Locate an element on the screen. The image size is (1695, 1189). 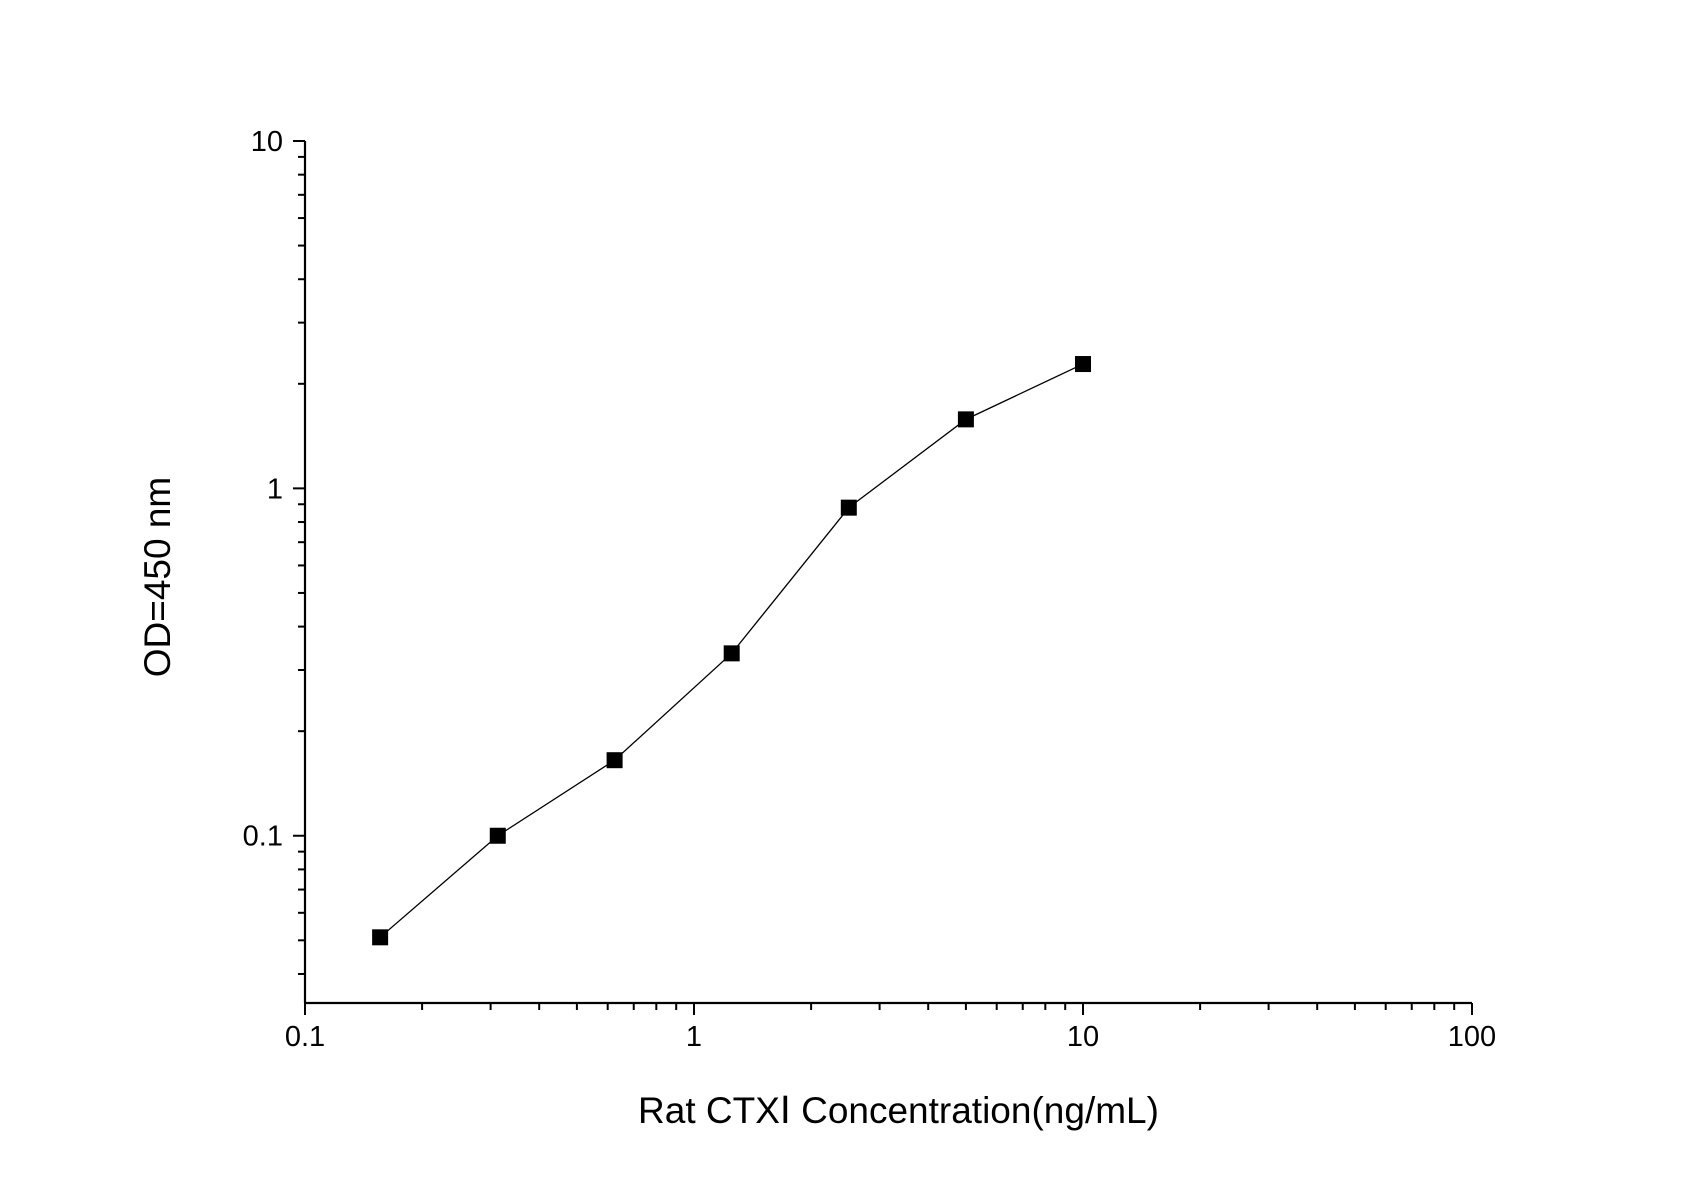
y-tick-label: 1 is located at coordinates (275, 489).